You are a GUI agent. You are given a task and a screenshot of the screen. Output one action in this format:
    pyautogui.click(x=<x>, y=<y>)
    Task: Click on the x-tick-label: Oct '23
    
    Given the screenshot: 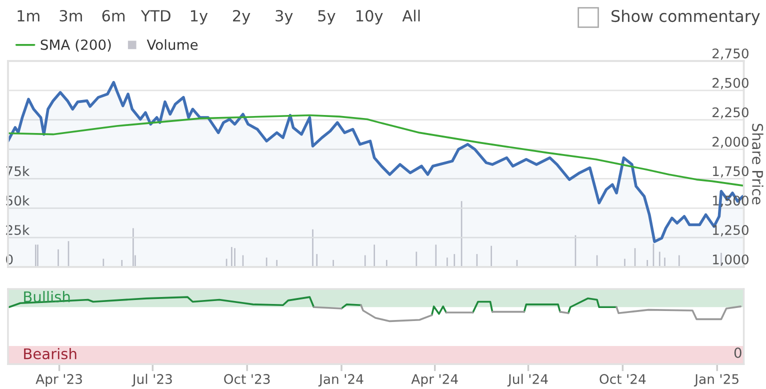 What is the action you would take?
    pyautogui.click(x=247, y=379)
    